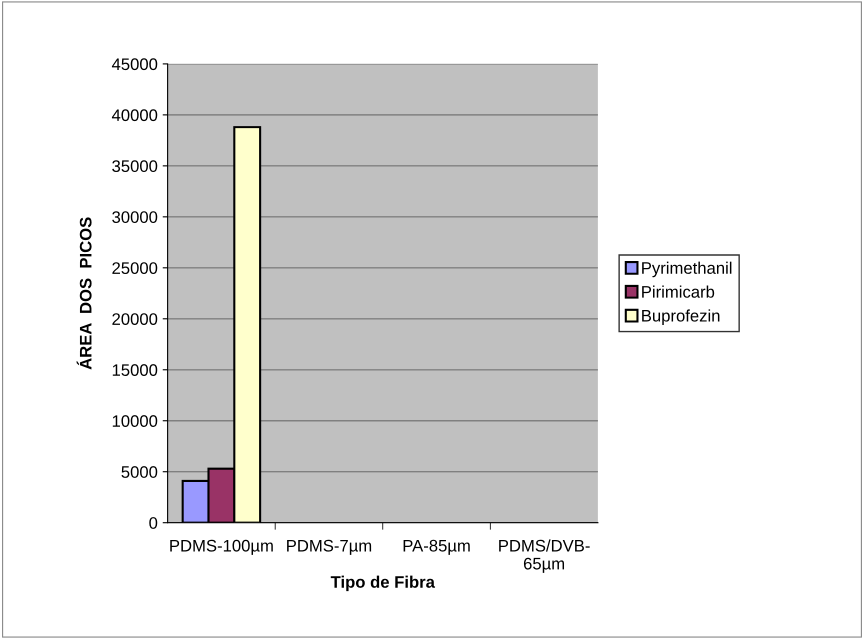  I want to click on x-tick-label: PDMS-100µm, so click(221, 547).